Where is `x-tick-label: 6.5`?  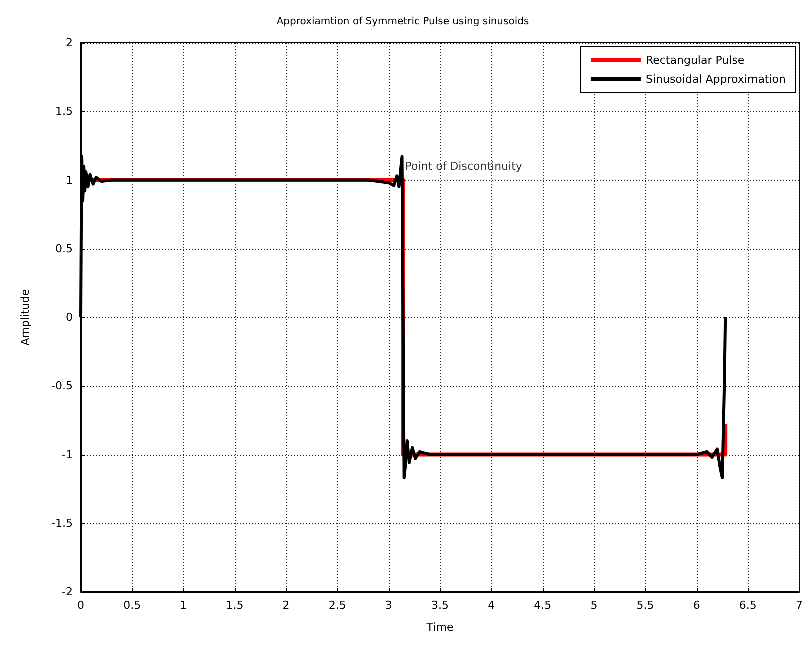 x-tick-label: 6.5 is located at coordinates (748, 605).